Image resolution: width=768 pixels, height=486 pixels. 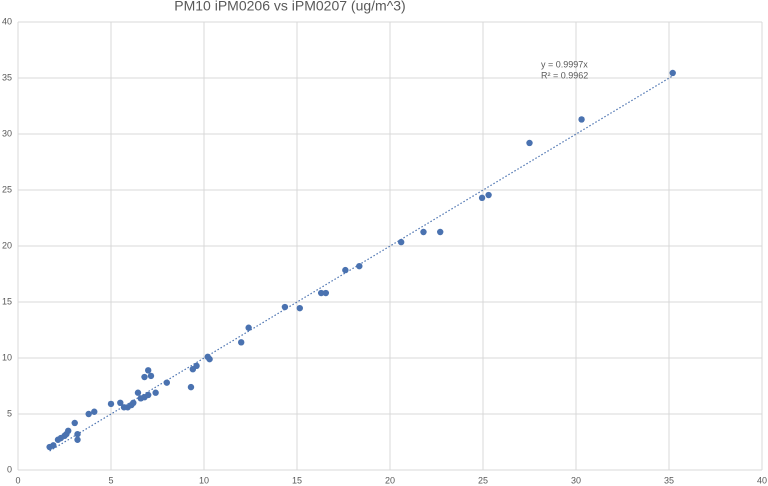 What do you see at coordinates (7, 301) in the screenshot?
I see `y-tick-label: 15` at bounding box center [7, 301].